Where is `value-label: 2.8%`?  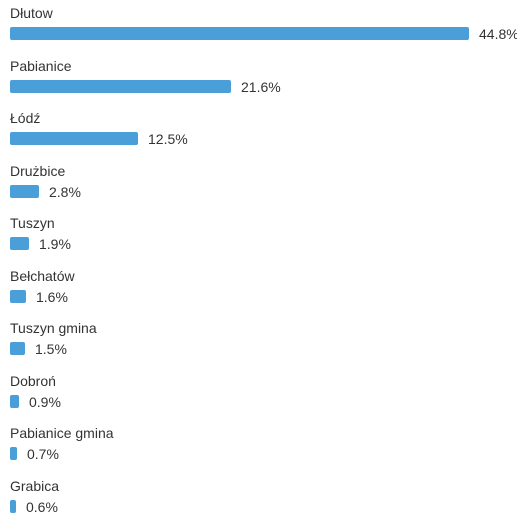
value-label: 2.8% is located at coordinates (65, 191).